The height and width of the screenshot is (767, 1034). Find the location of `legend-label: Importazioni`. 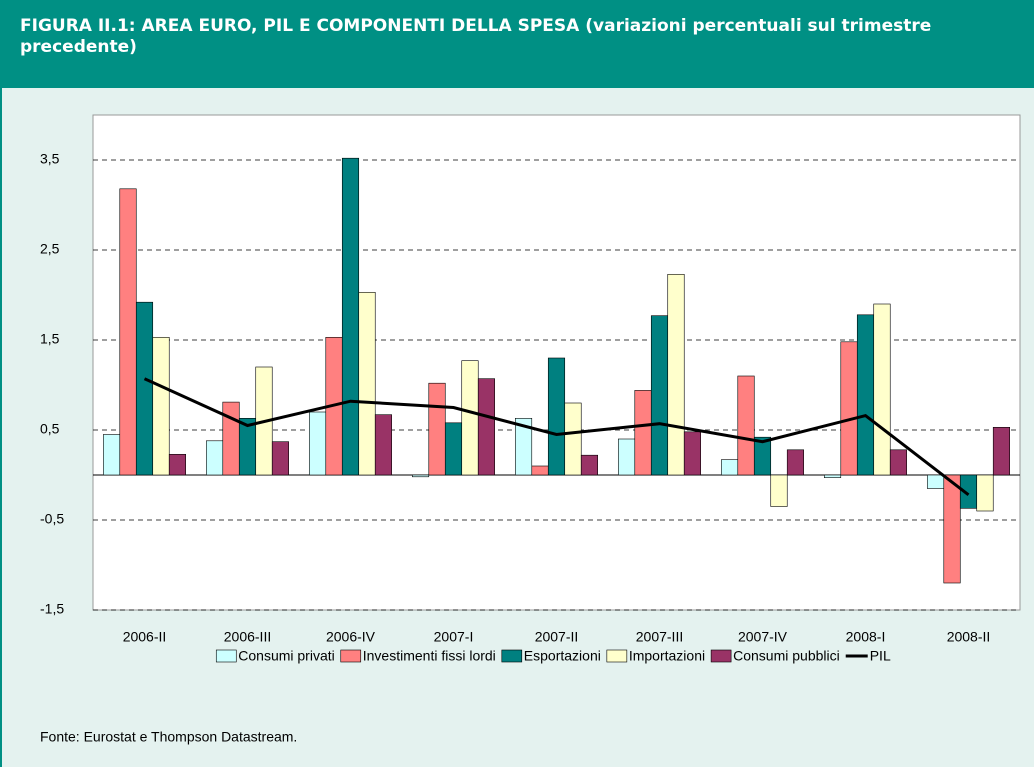

legend-label: Importazioni is located at coordinates (667, 656).